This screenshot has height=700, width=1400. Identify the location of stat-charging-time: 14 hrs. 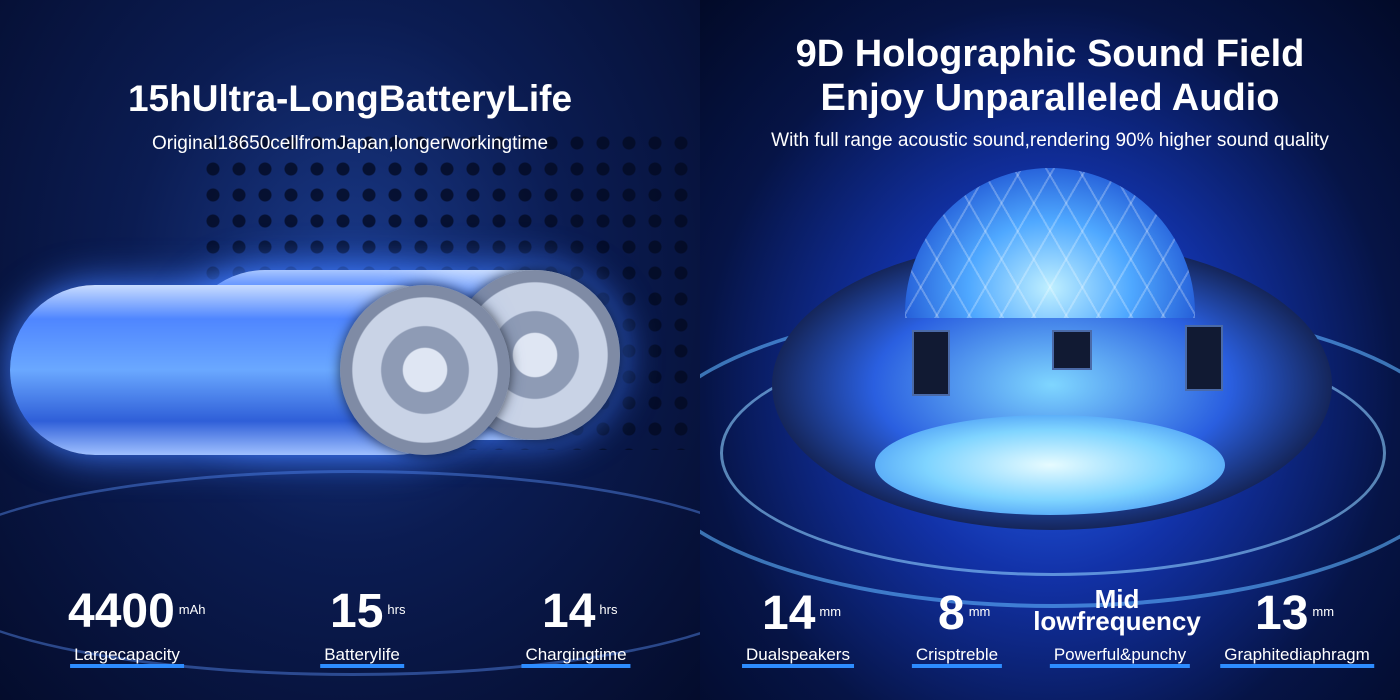
(579, 611).